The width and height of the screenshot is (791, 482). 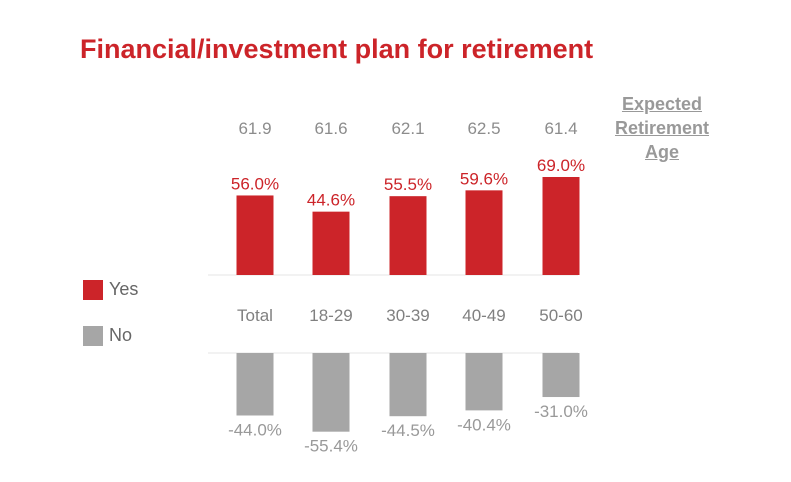 What do you see at coordinates (124, 289) in the screenshot?
I see `legend-label-yes: Yes` at bounding box center [124, 289].